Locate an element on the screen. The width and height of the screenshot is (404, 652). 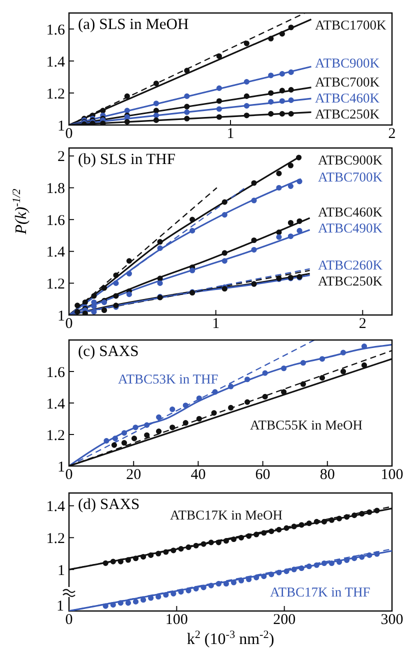
chart-title: (d) SAXS is located at coordinates (109, 504).